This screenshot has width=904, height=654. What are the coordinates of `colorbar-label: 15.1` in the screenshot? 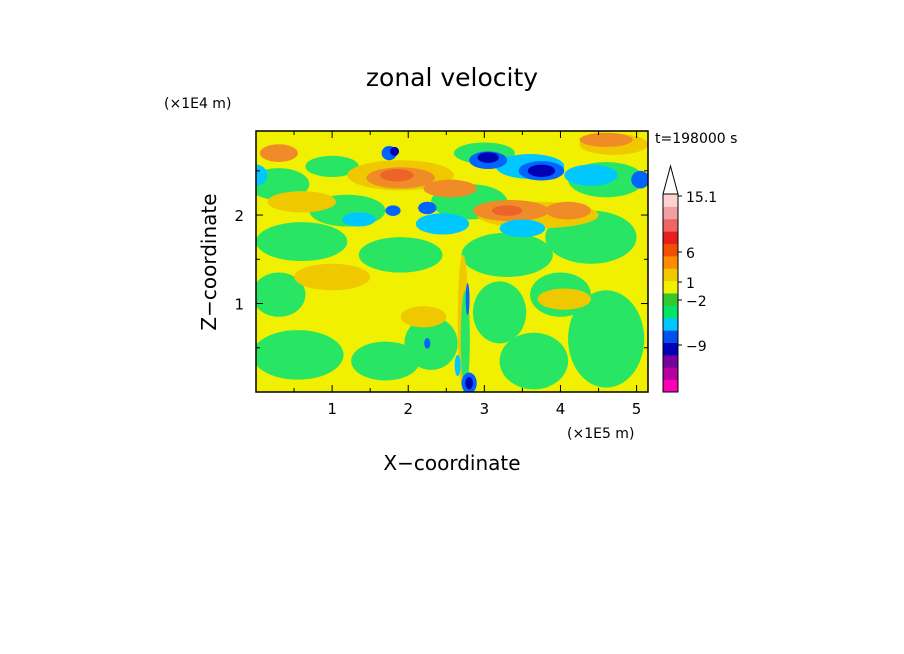 It's located at (701, 198).